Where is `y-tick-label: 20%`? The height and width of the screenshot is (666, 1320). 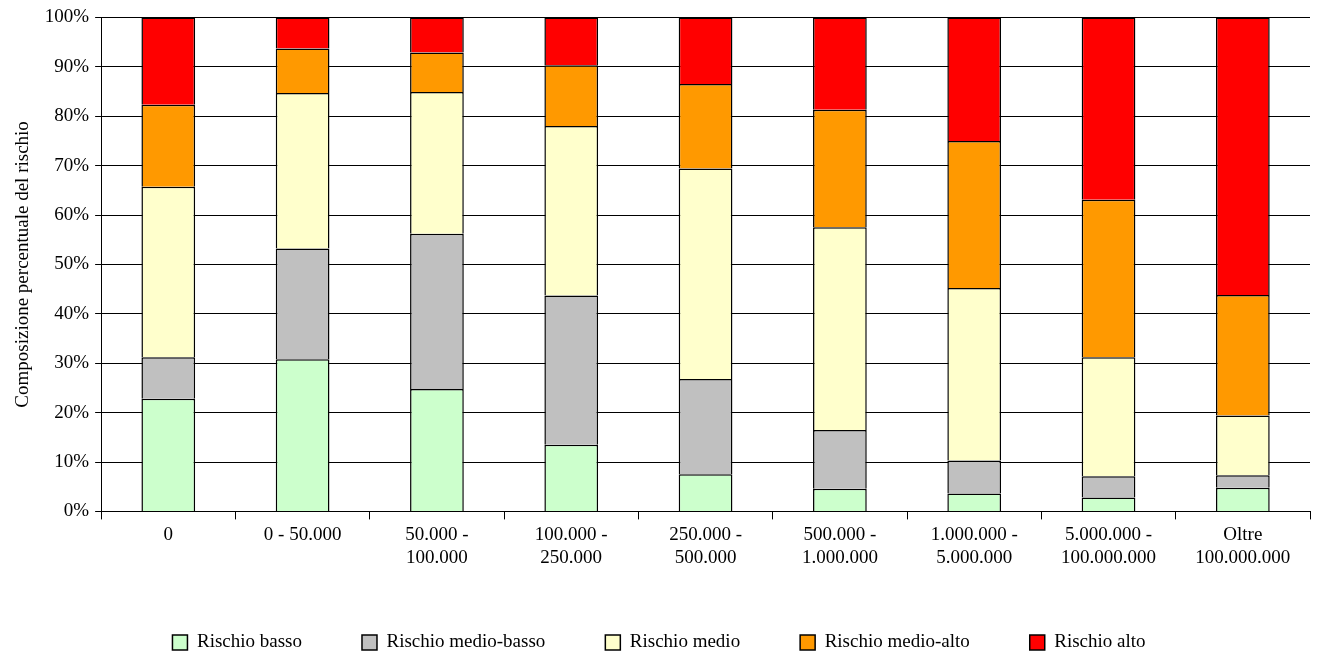
y-tick-label: 20% is located at coordinates (72, 411).